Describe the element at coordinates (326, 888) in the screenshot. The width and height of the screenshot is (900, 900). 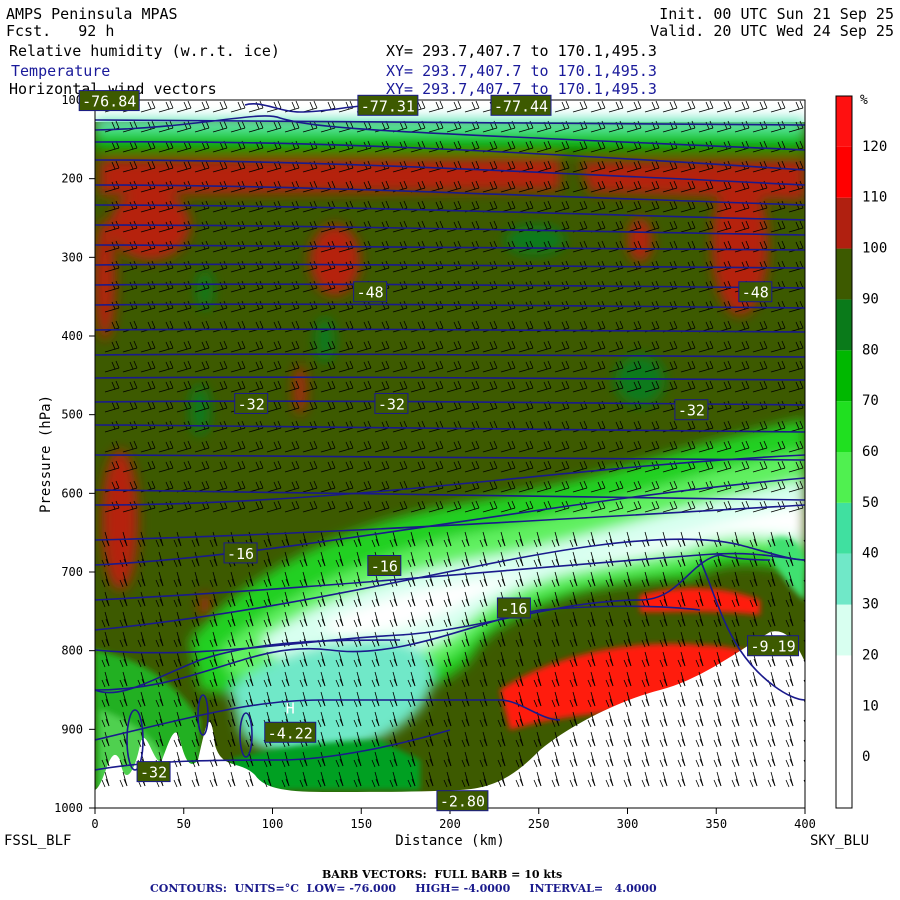
I see `contours-low-label: LOW=` at that location.